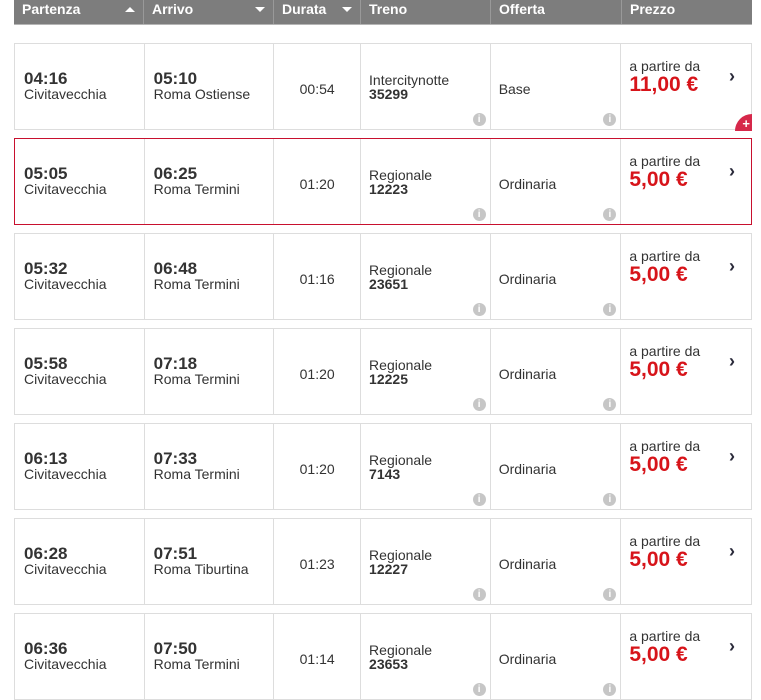 The width and height of the screenshot is (761, 700). What do you see at coordinates (317, 89) in the screenshot?
I see `duration: 00:54` at bounding box center [317, 89].